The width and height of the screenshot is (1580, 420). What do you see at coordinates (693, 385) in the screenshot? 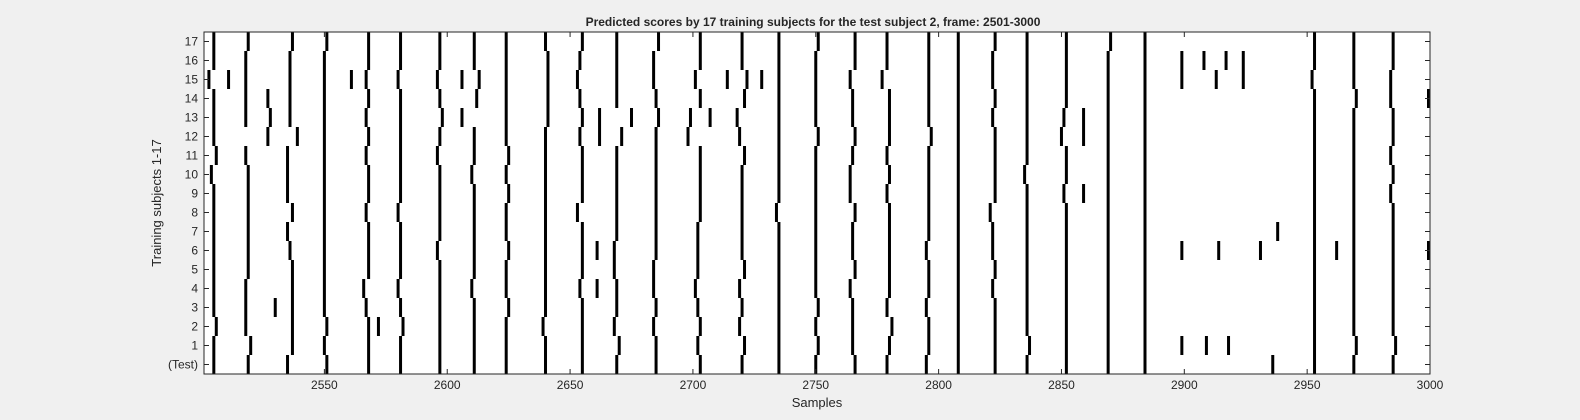
I see `x-tick-label: 2700` at bounding box center [693, 385].